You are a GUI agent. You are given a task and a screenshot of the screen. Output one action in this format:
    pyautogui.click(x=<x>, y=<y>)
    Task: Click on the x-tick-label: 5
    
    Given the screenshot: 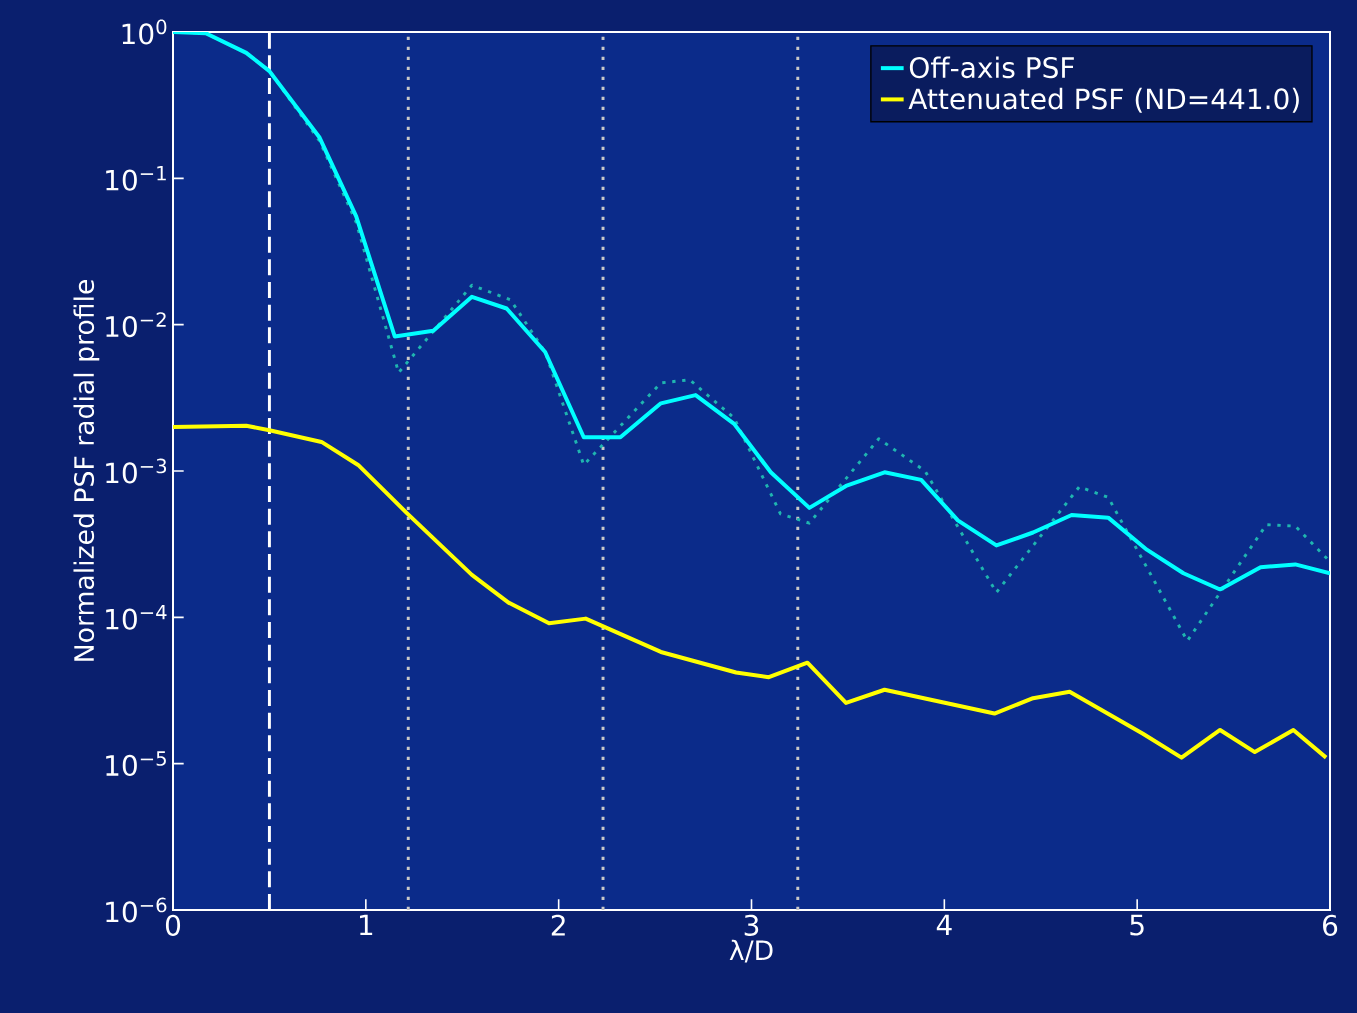 What is the action you would take?
    pyautogui.click(x=1137, y=925)
    